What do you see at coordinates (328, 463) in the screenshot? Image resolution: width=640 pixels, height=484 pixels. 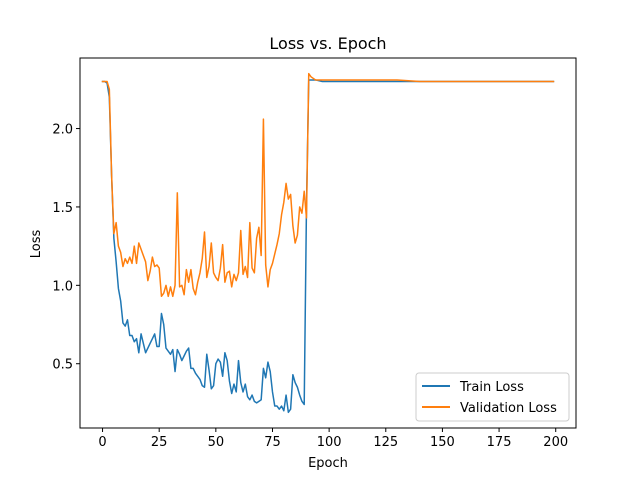 I see `x-axis-label: Epoch` at bounding box center [328, 463].